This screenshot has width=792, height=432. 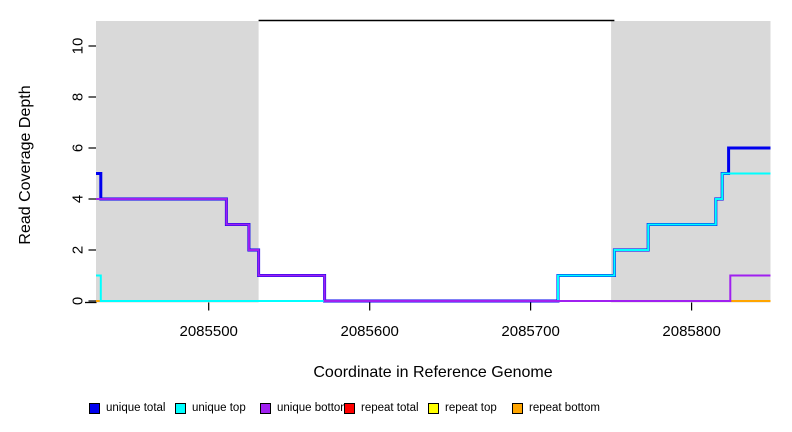 I want to click on y-tick-label: 8, so click(x=78, y=97).